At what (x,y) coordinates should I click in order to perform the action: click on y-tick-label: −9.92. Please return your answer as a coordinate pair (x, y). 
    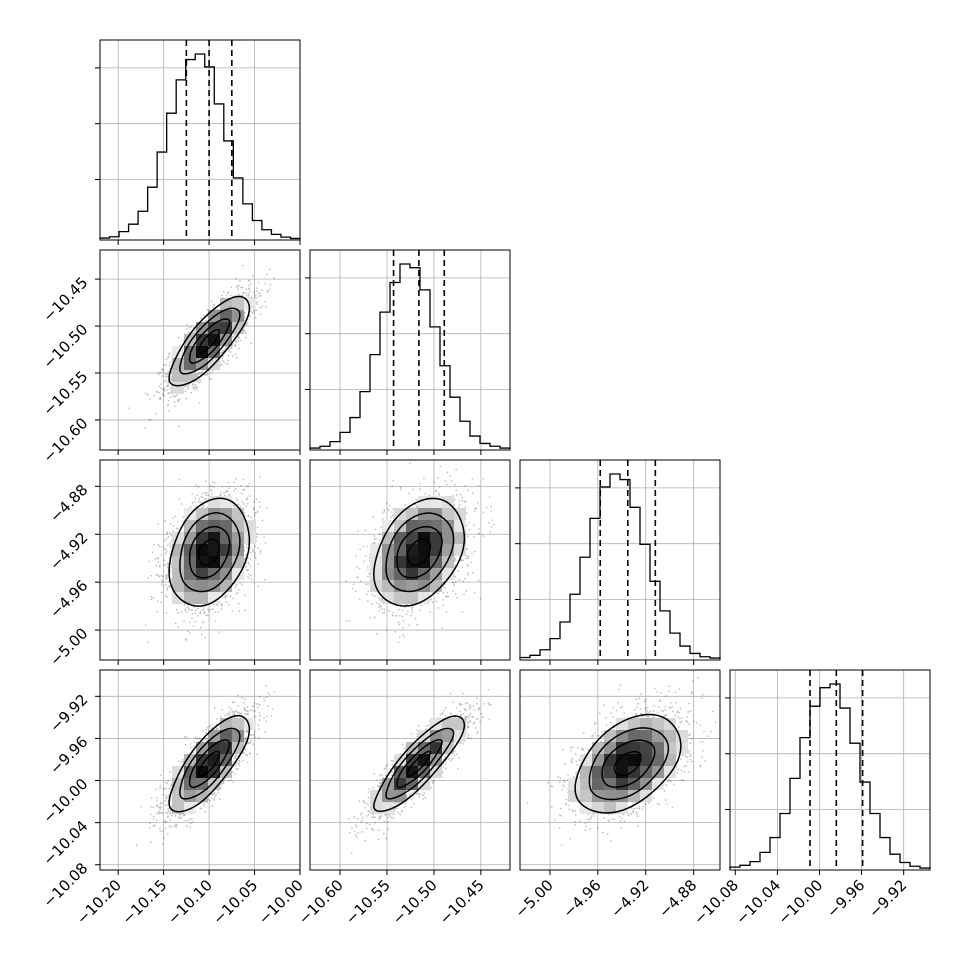
    Looking at the image, I should click on (68, 713).